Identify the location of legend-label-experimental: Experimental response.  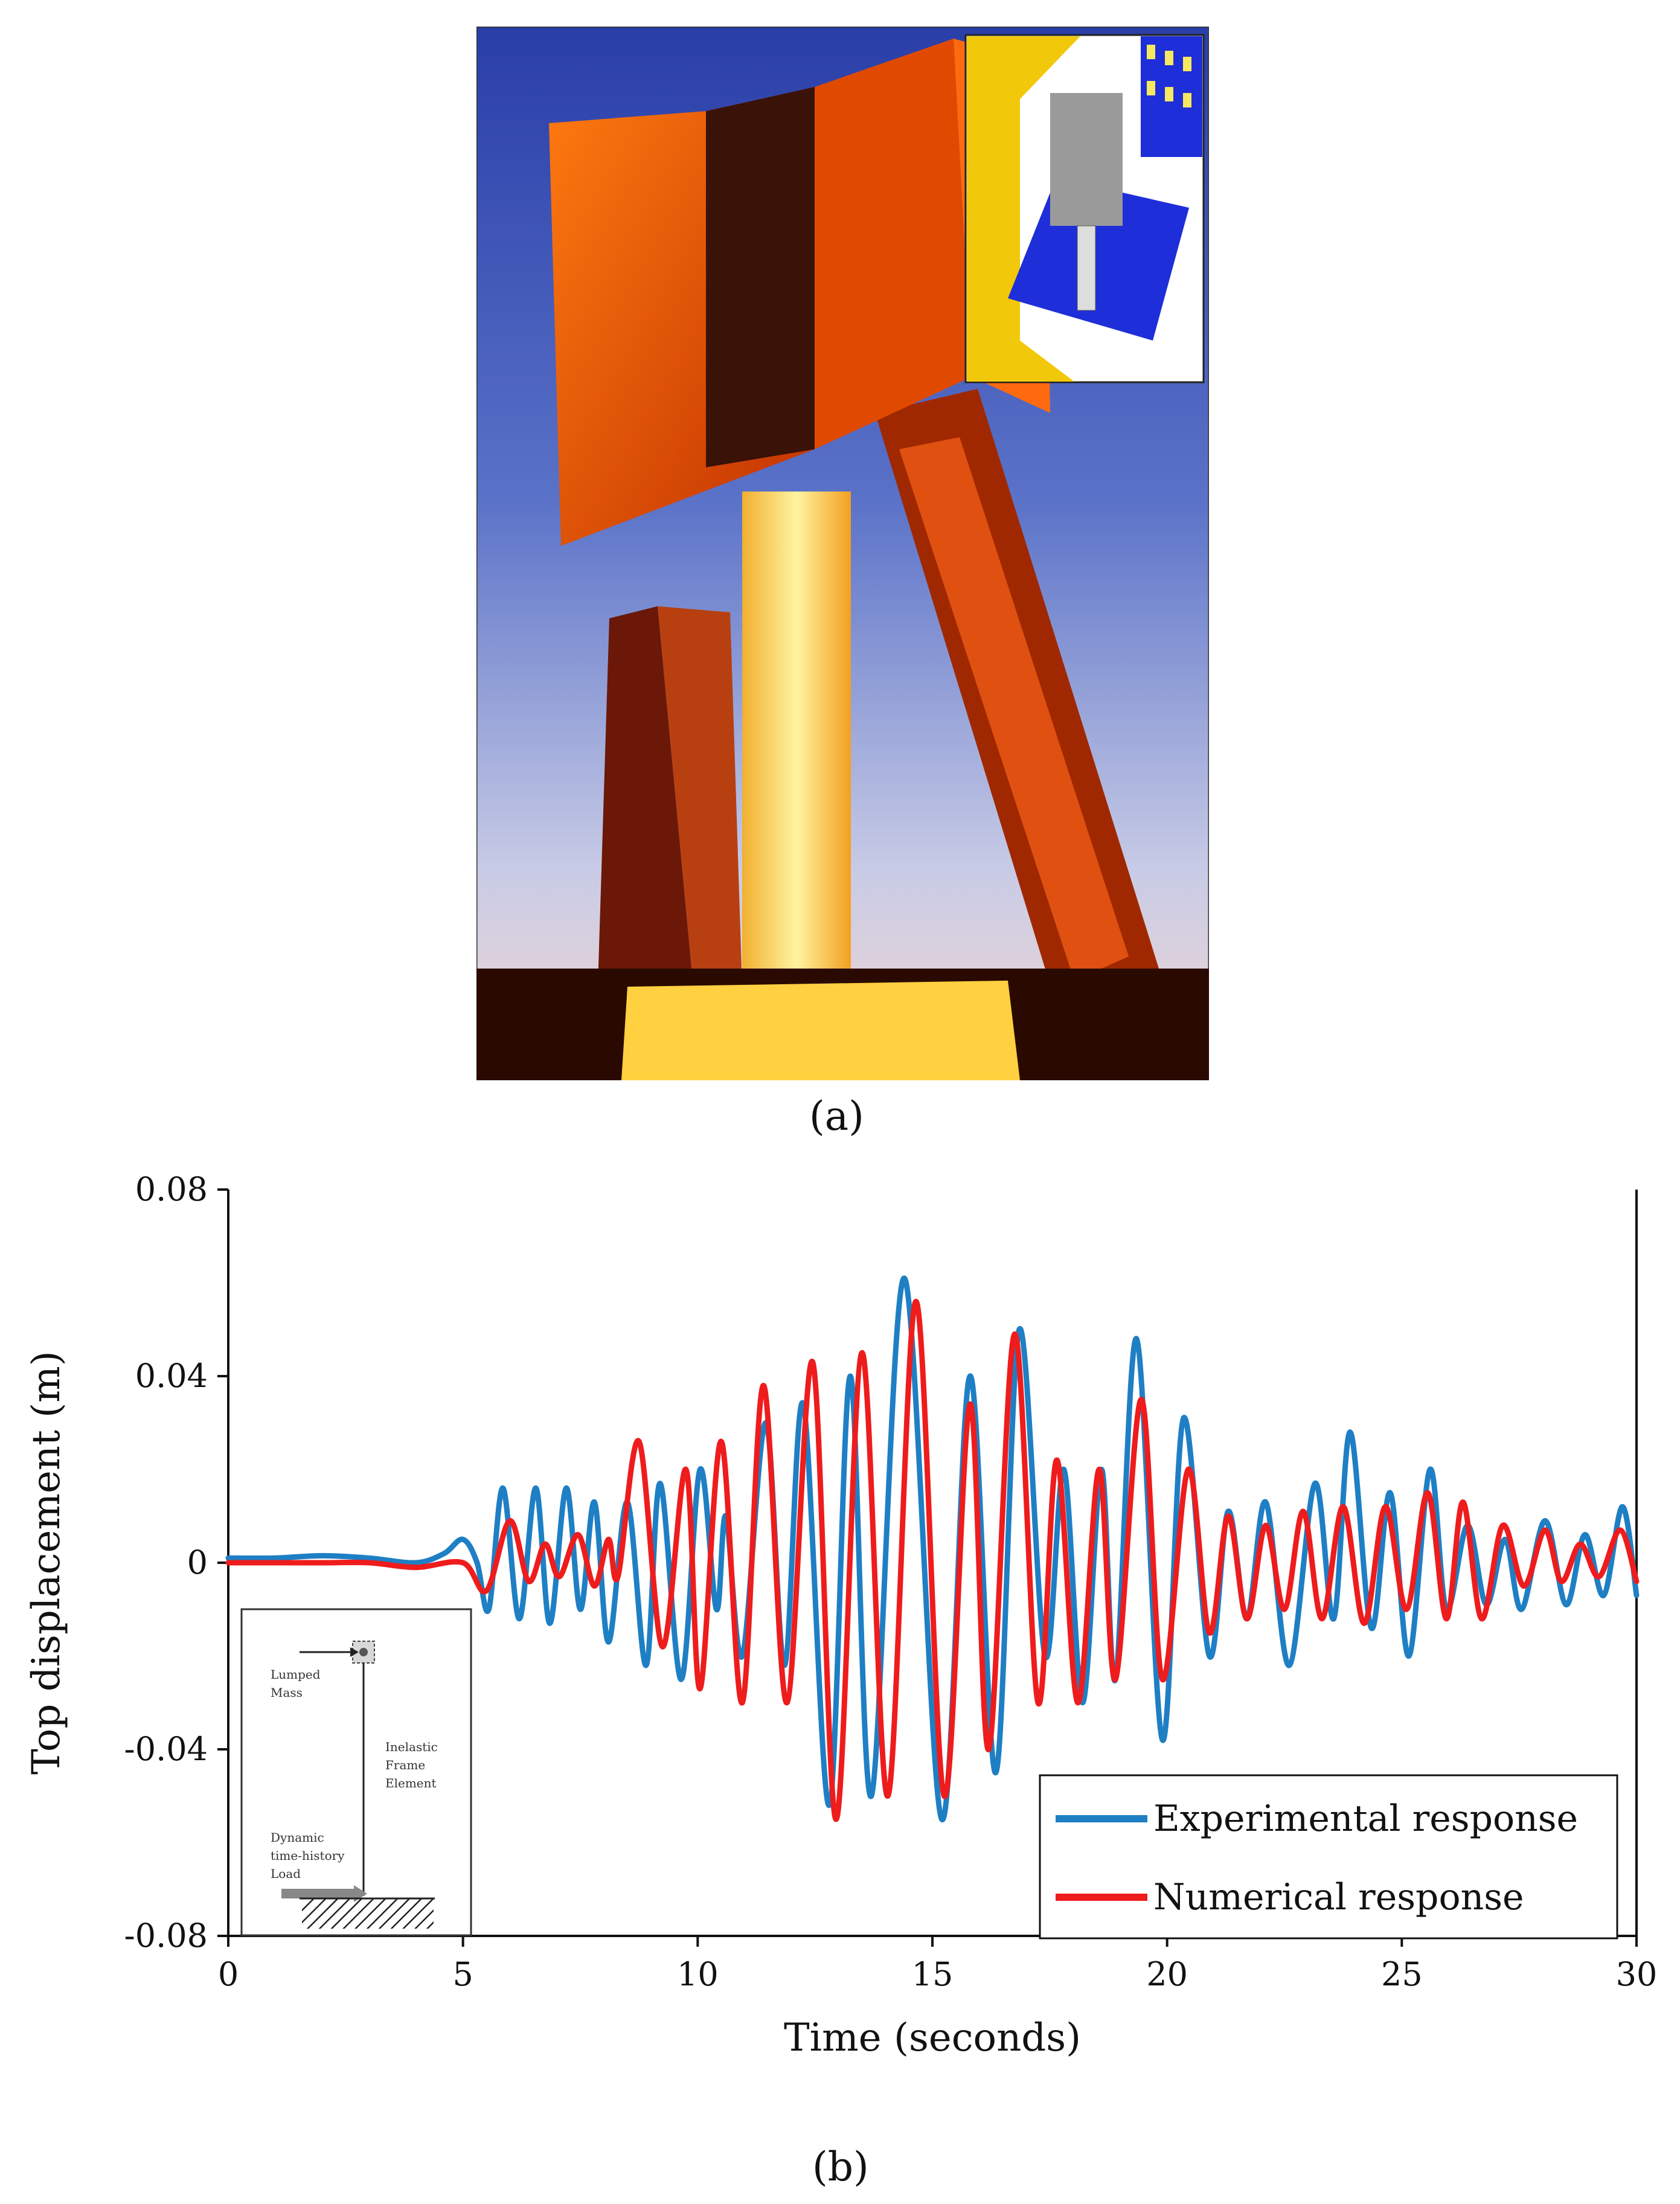
(1365, 1819).